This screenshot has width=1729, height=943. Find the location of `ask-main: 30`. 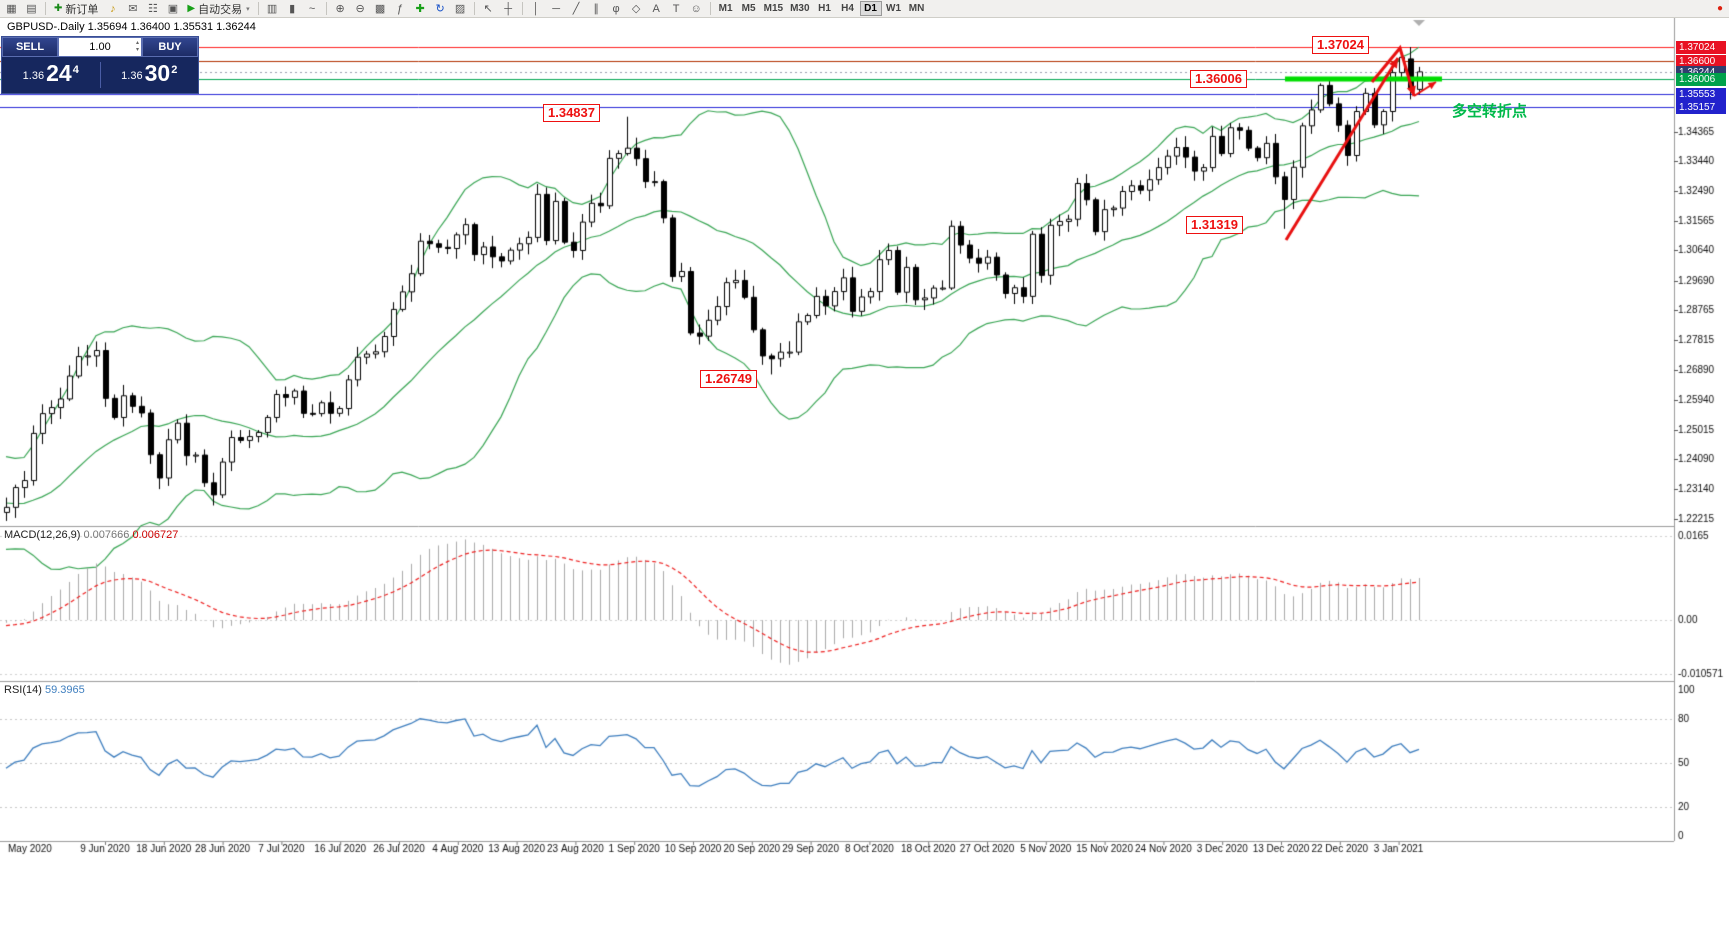

ask-main: 30 is located at coordinates (157, 72).